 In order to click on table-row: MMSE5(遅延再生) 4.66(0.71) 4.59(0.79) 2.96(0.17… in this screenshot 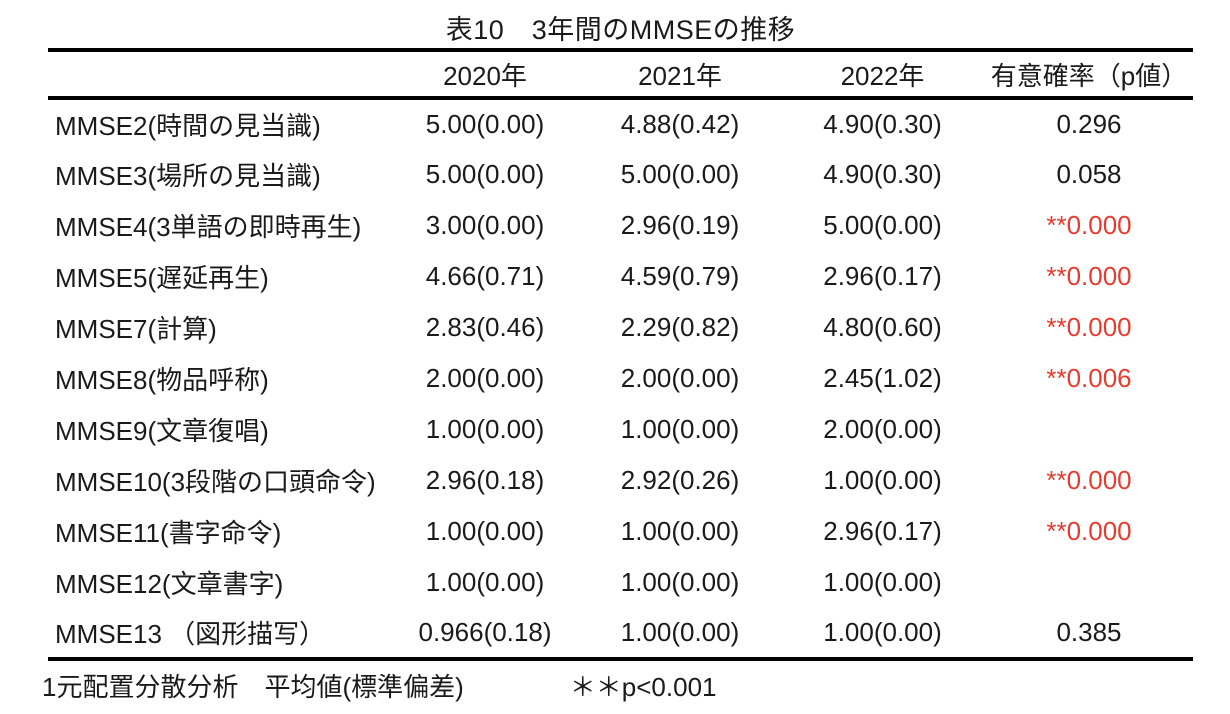, I will do `click(620, 276)`.